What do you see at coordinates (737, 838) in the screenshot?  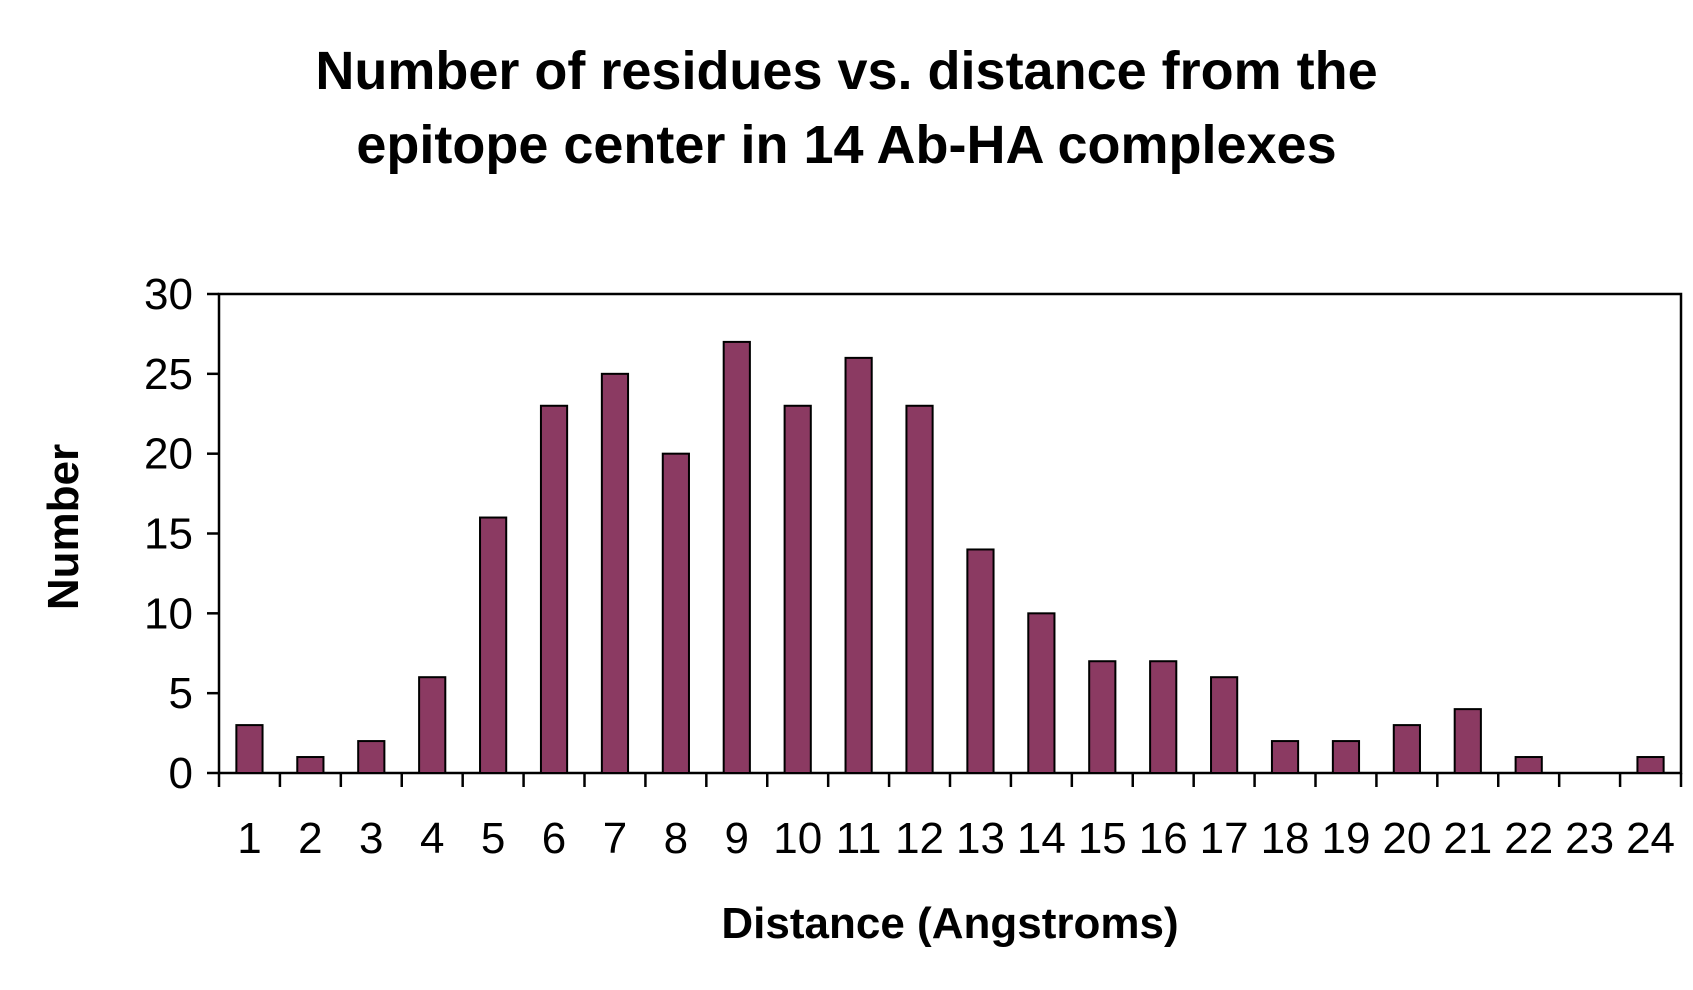 I see `x-tick-label: 9` at bounding box center [737, 838].